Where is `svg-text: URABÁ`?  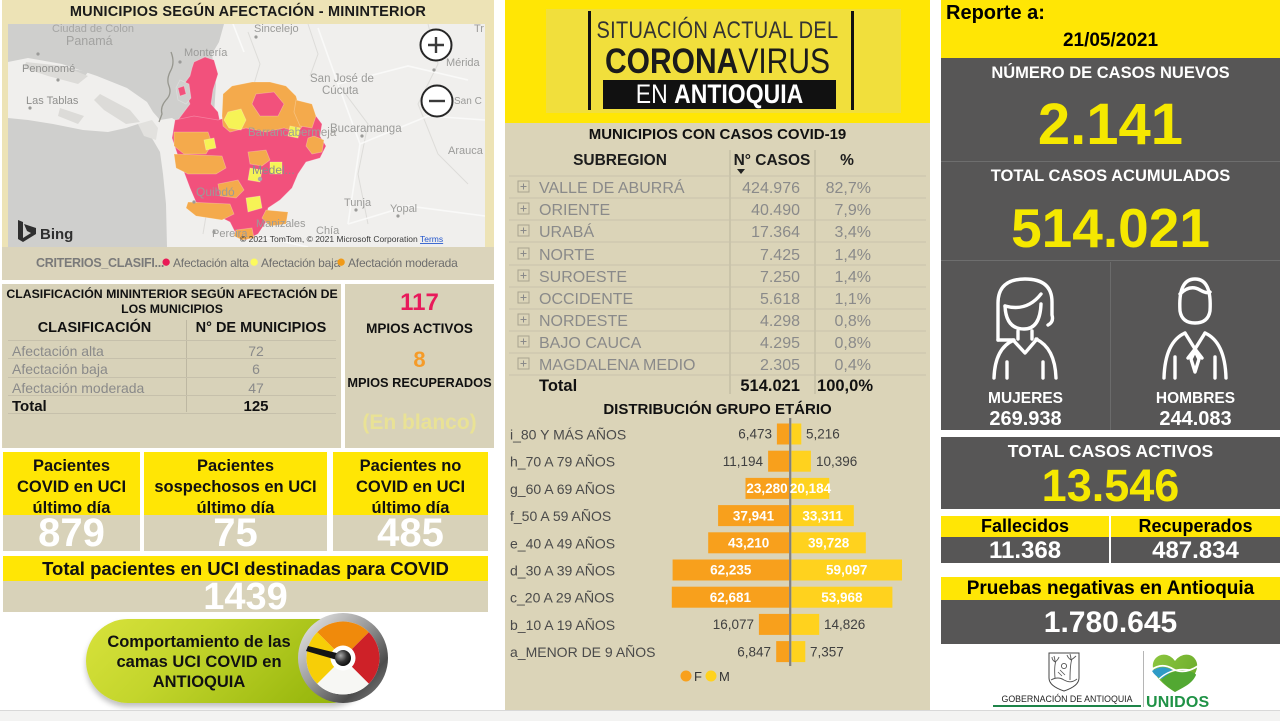 svg-text: URABÁ is located at coordinates (566, 231).